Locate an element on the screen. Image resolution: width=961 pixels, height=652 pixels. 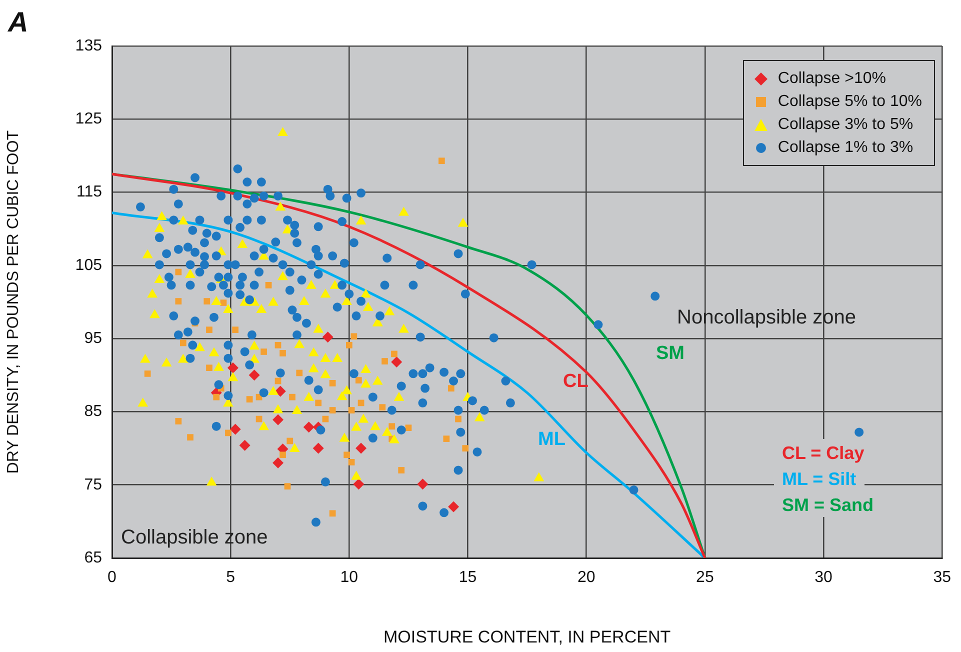
x-tick-label: 20 is located at coordinates (586, 577).